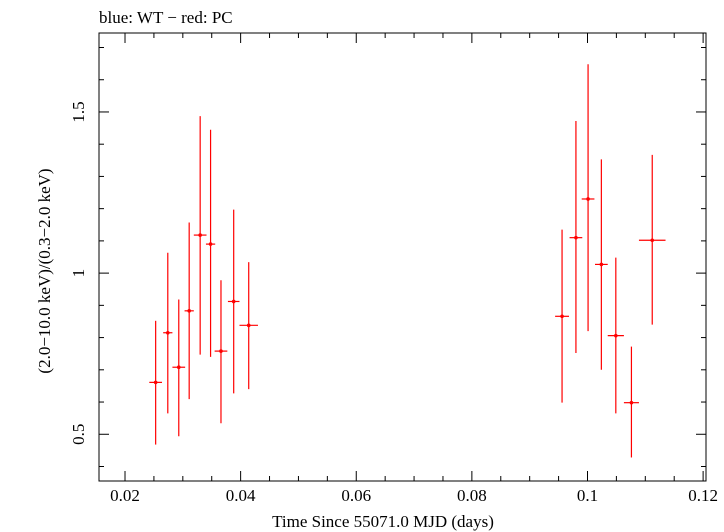 Image resolution: width=724 pixels, height=532 pixels. I want to click on x-tick-label: 0.08, so click(472, 495).